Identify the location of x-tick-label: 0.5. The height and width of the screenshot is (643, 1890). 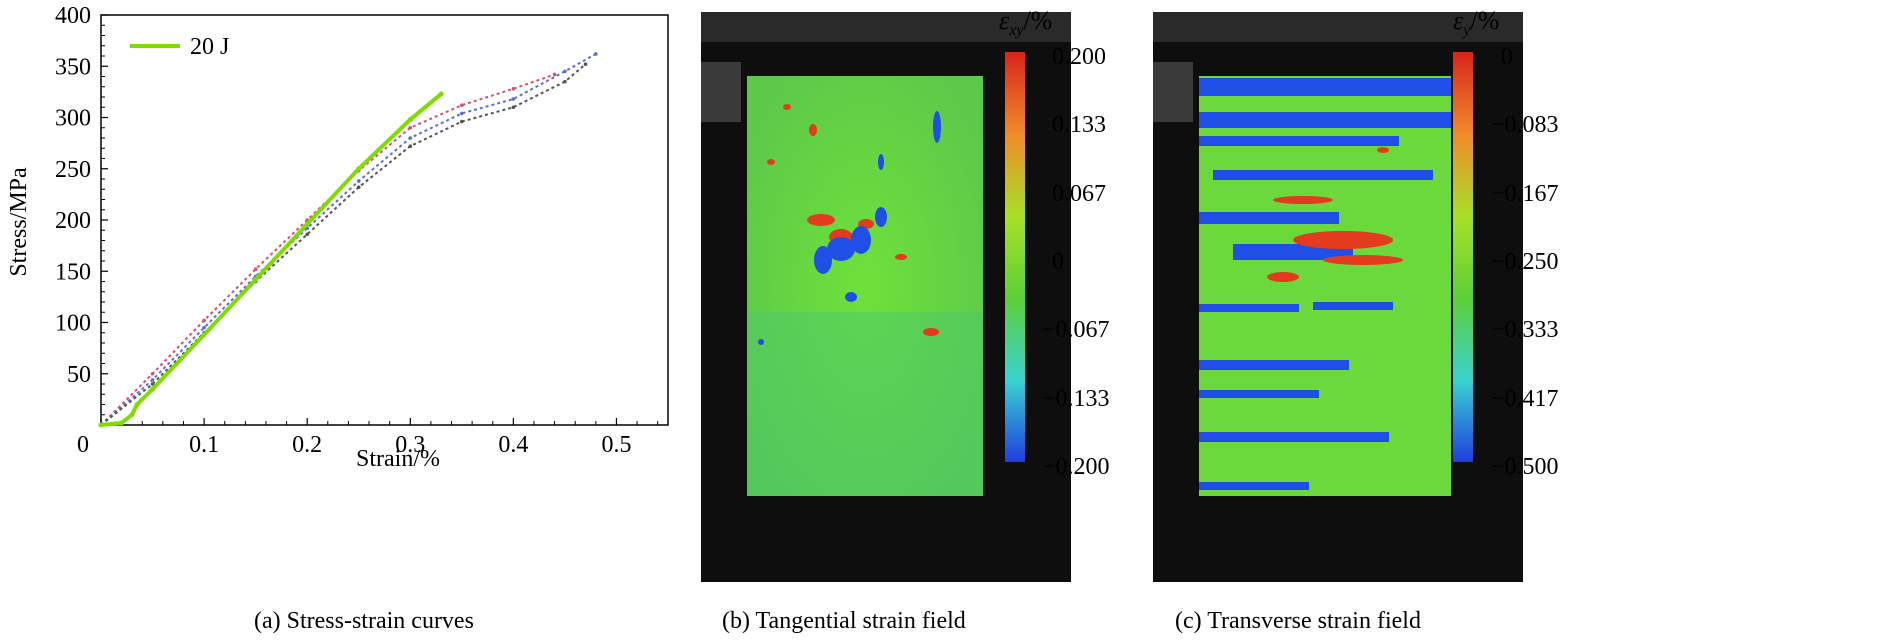
(616, 445).